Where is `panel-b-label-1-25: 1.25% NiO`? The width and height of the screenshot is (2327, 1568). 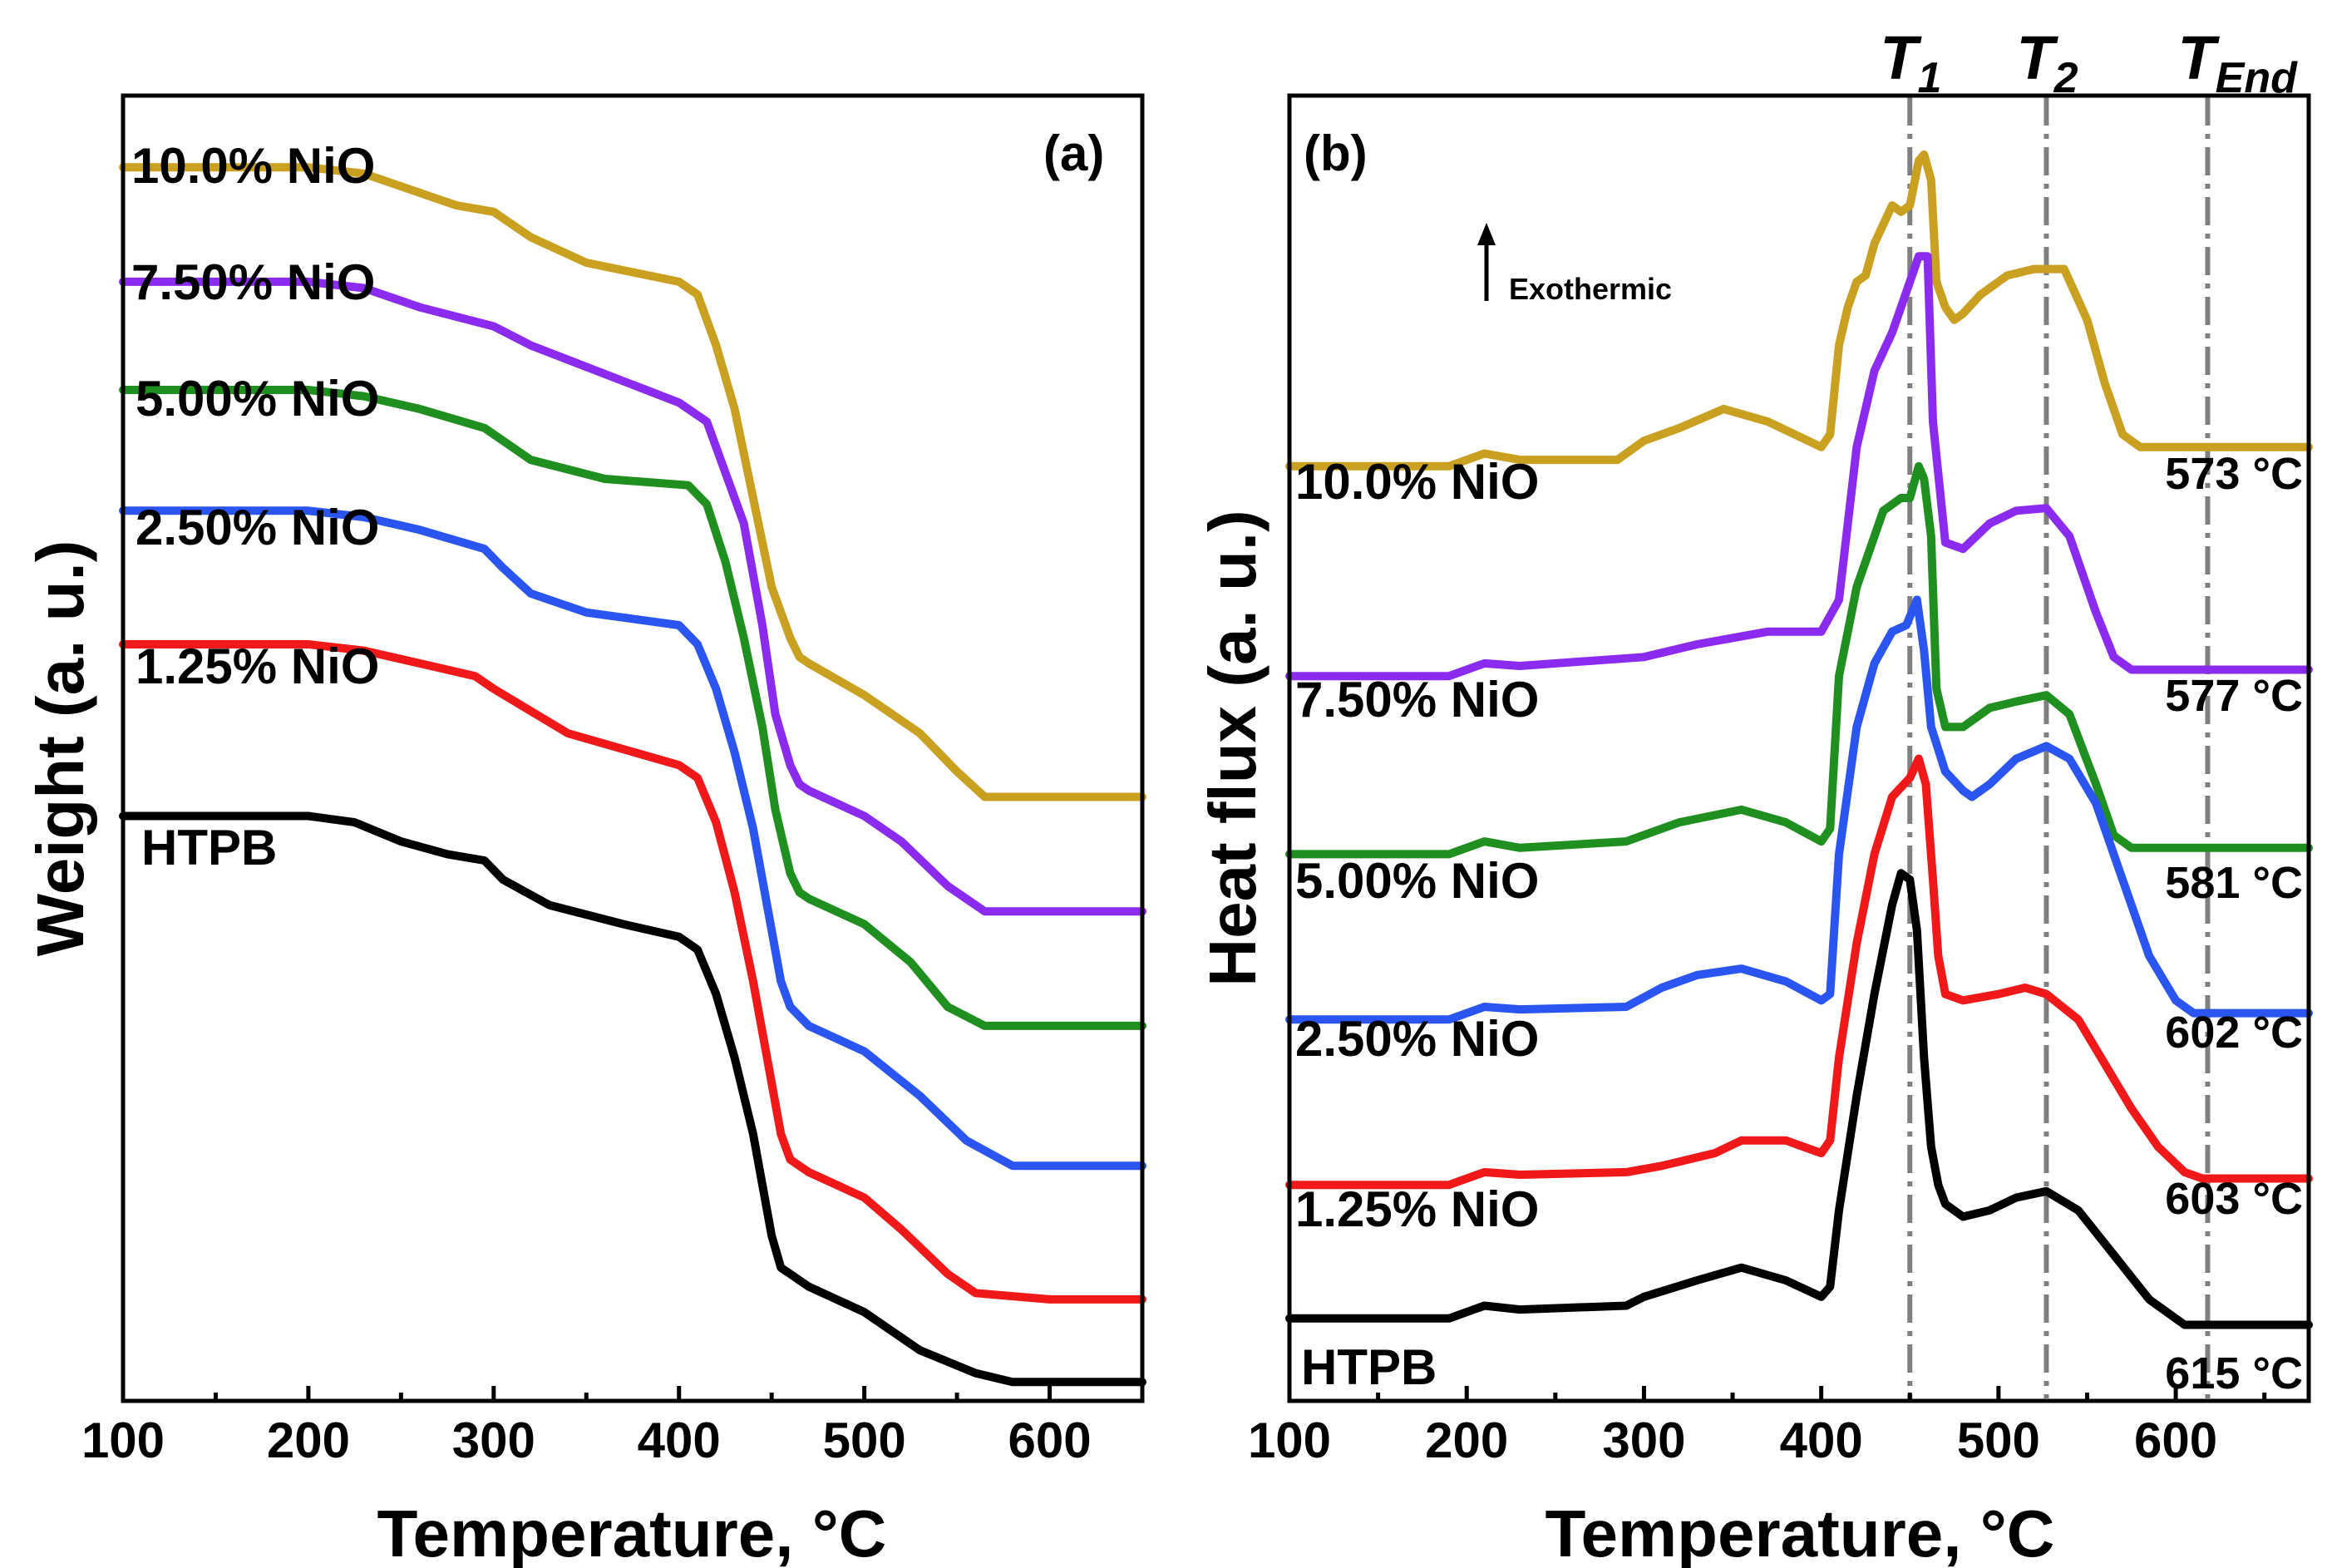
panel-b-label-1-25: 1.25% NiO is located at coordinates (1417, 1209).